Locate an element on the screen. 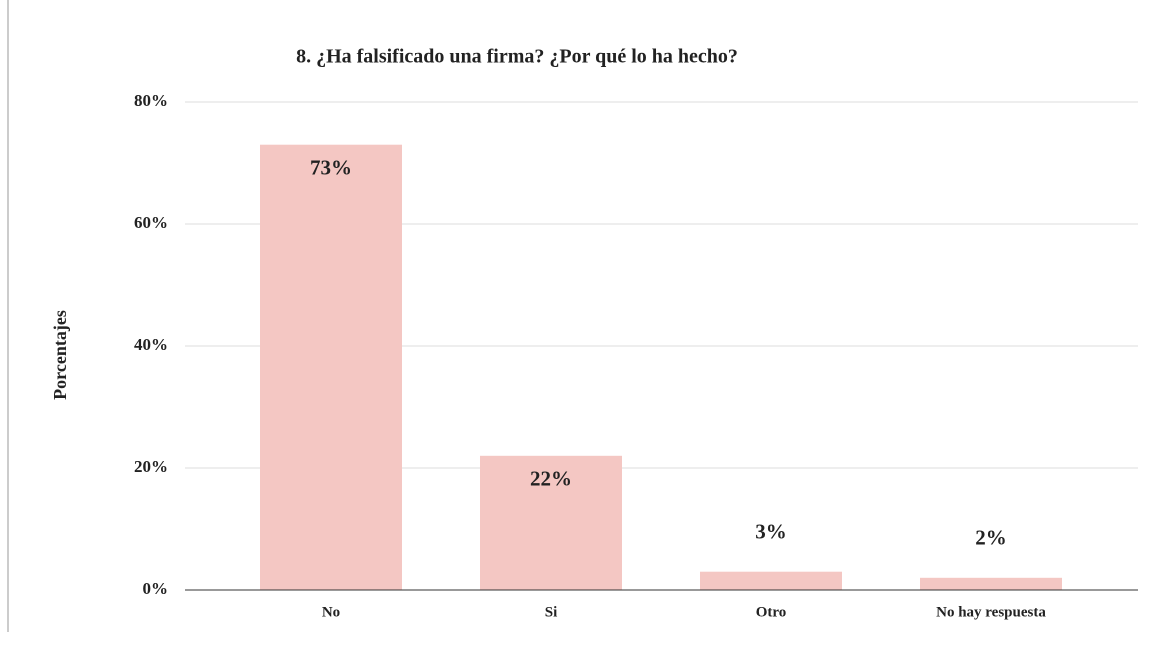 The height and width of the screenshot is (648, 1158). y-axis-label: Porcentajes is located at coordinates (60, 355).